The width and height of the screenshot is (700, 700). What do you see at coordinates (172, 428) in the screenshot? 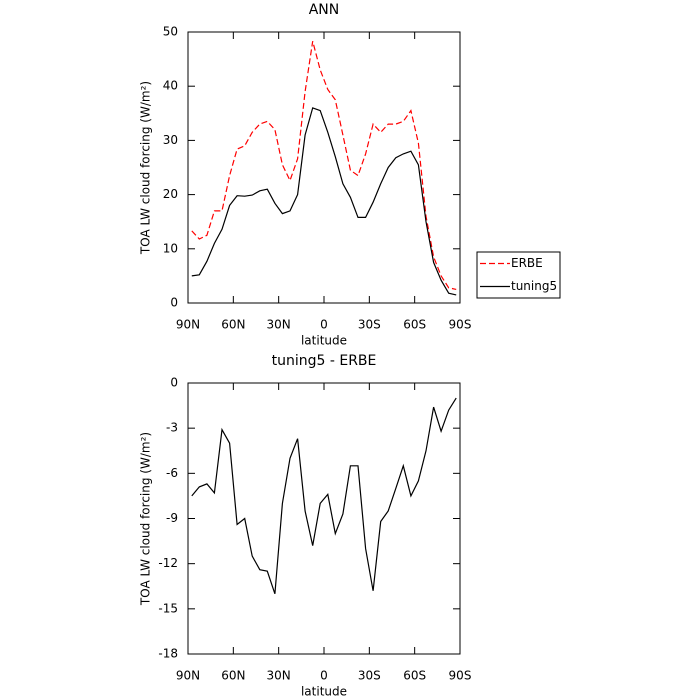
I see `y-tick-label: -3` at bounding box center [172, 428].